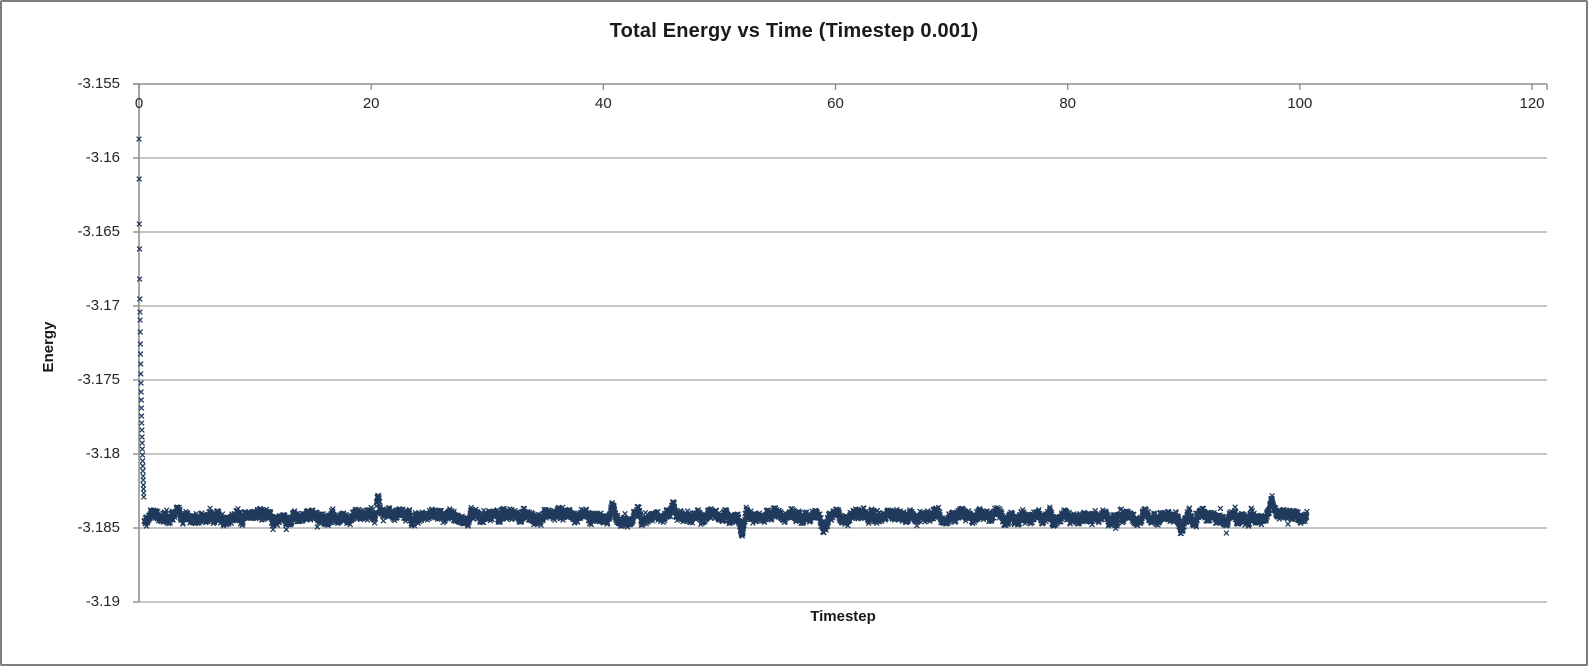  Describe the element at coordinates (102, 305) in the screenshot. I see `y-tick-label: -3.17` at that location.